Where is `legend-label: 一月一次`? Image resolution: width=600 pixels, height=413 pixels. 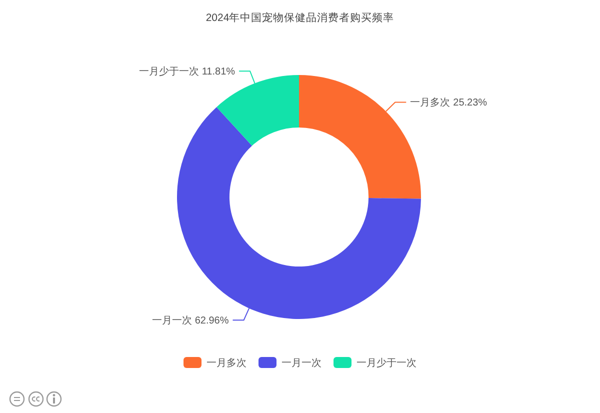
legend-label: 一月一次 is located at coordinates (302, 363).